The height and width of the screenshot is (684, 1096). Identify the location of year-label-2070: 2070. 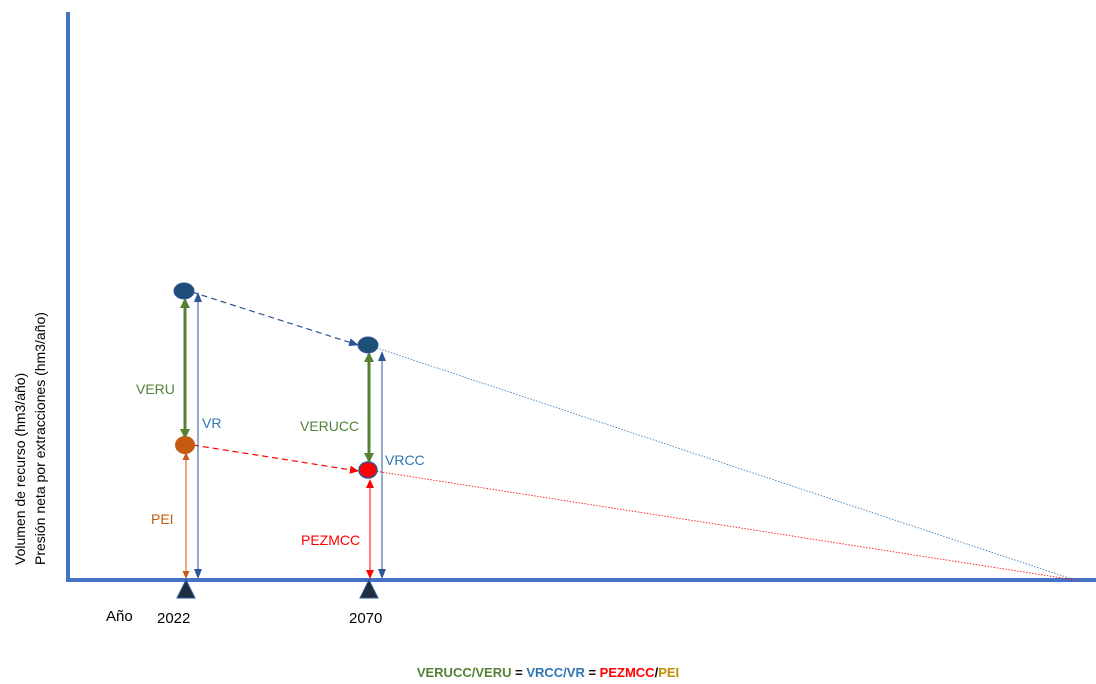
(365, 618).